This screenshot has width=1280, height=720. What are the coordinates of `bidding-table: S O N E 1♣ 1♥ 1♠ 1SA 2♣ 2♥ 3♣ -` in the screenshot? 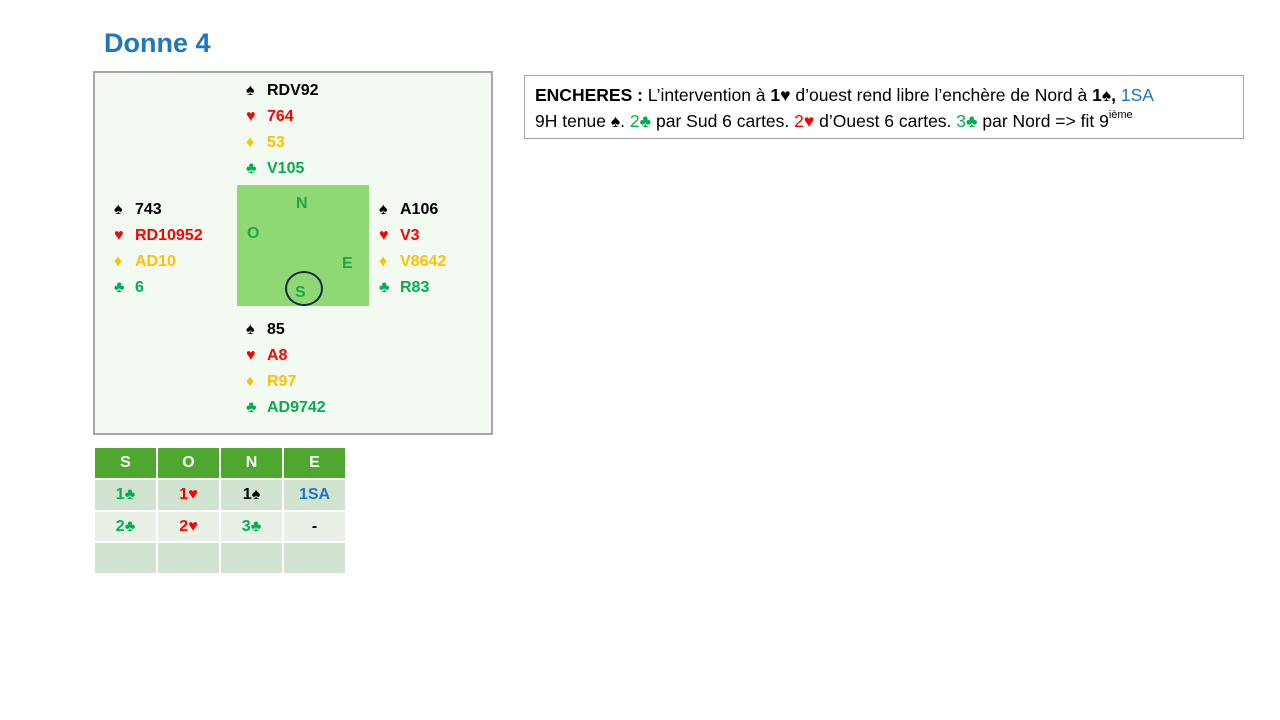 It's located at (220, 510).